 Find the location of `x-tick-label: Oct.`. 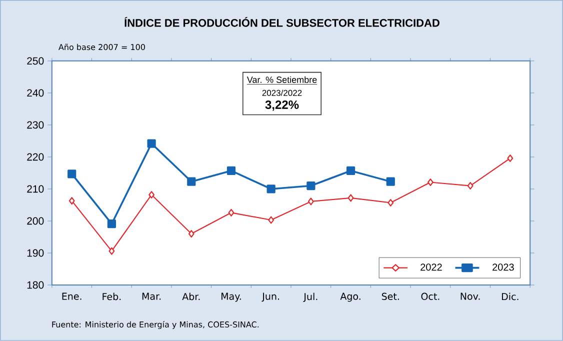

x-tick-label: Oct. is located at coordinates (430, 296).